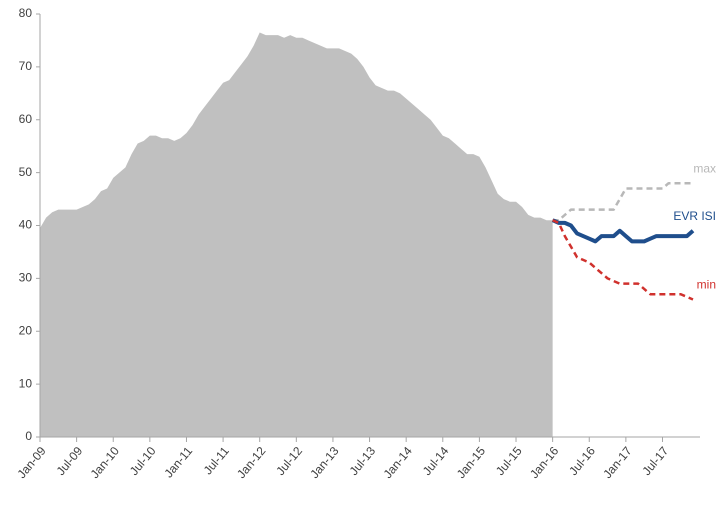 Image resolution: width=720 pixels, height=518 pixels. I want to click on y-tick-label: 70, so click(26, 66).